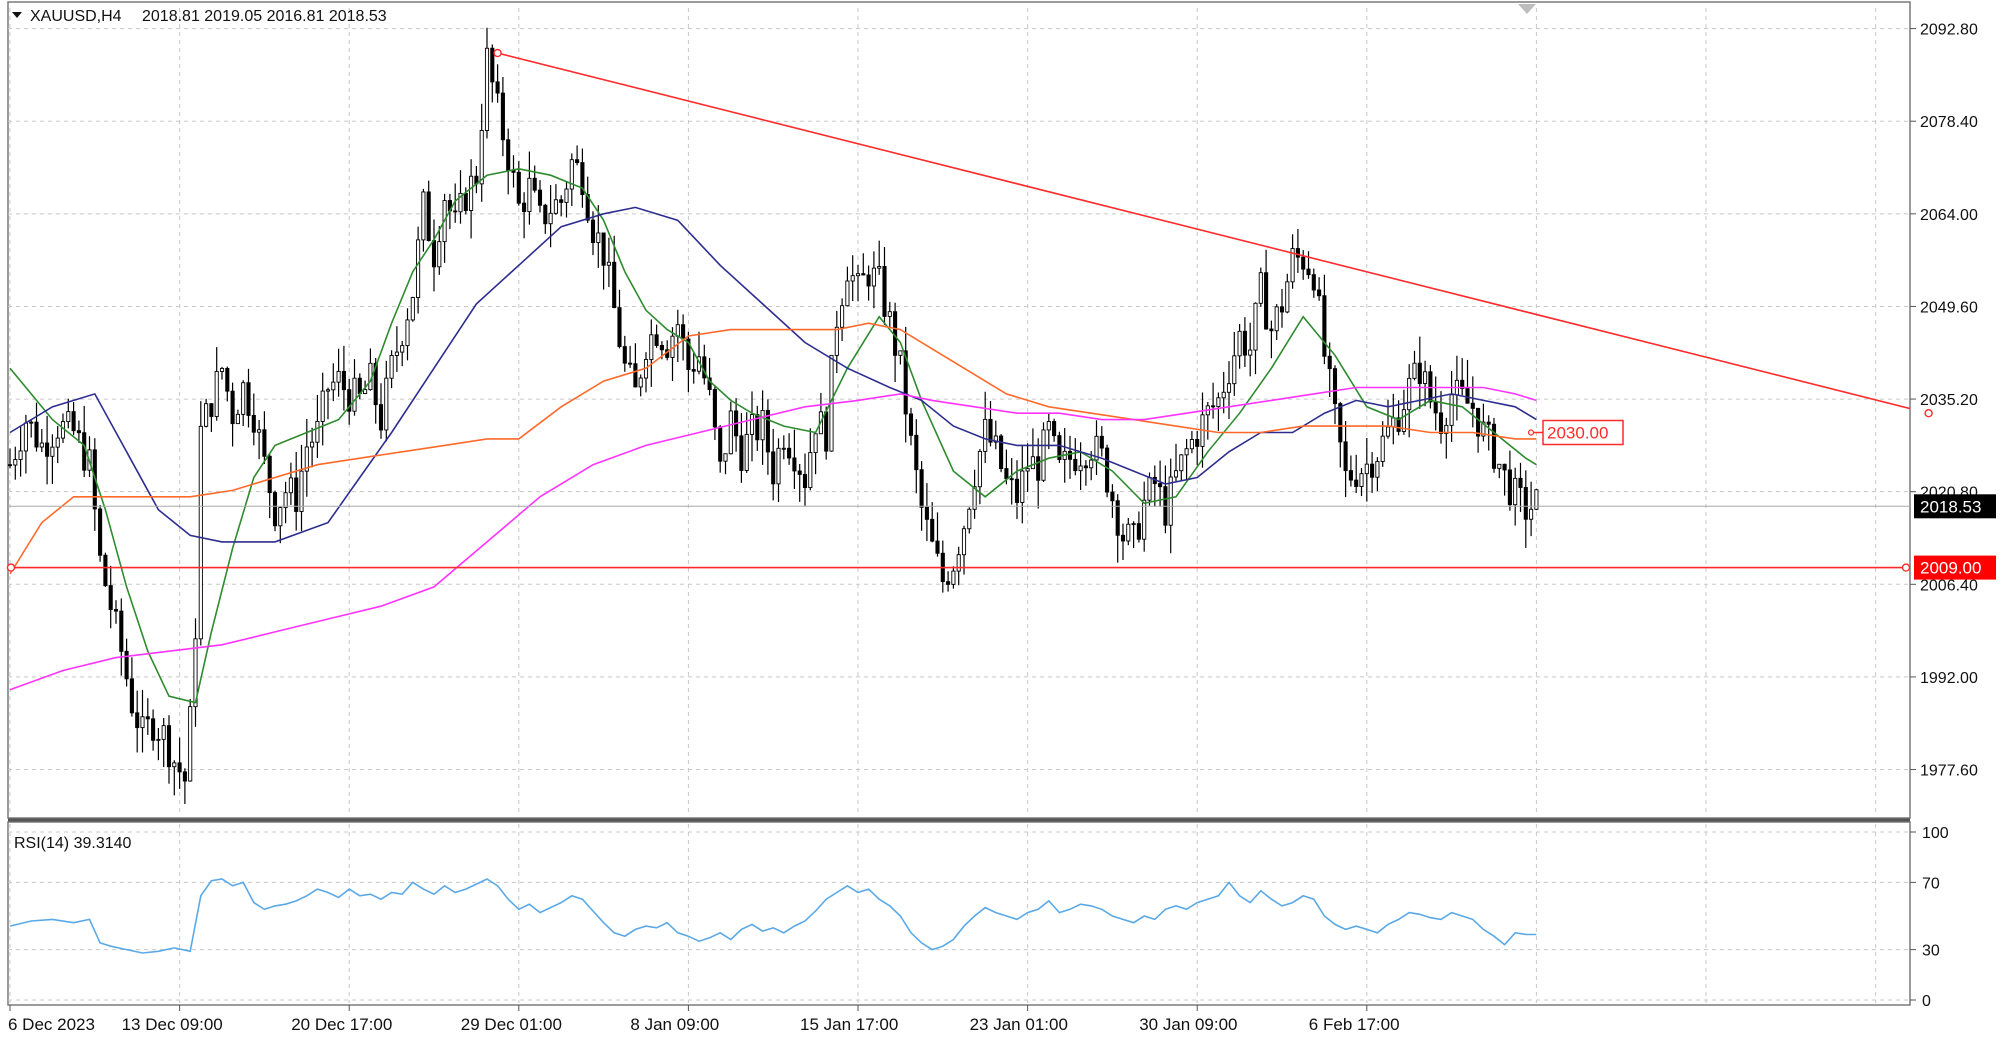 This screenshot has width=2010, height=1049. I want to click on support-anchor-right, so click(1906, 567).